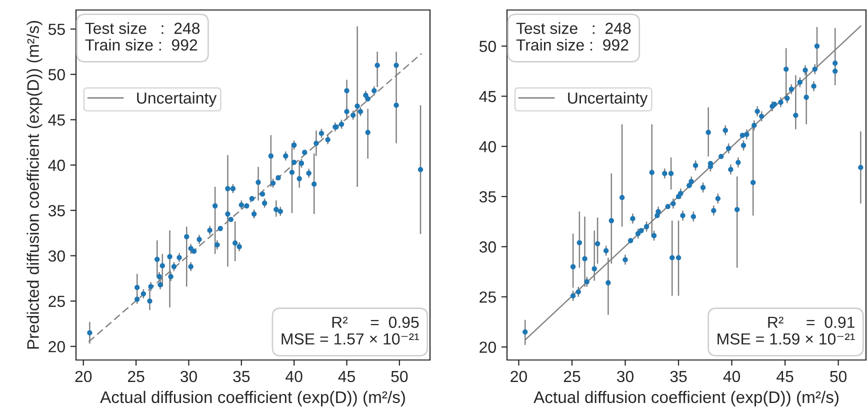 The image size is (868, 419). I want to click on y-axis-title: Predicted diffusion coefficient (exp(D)) (m²/s), so click(34, 184).